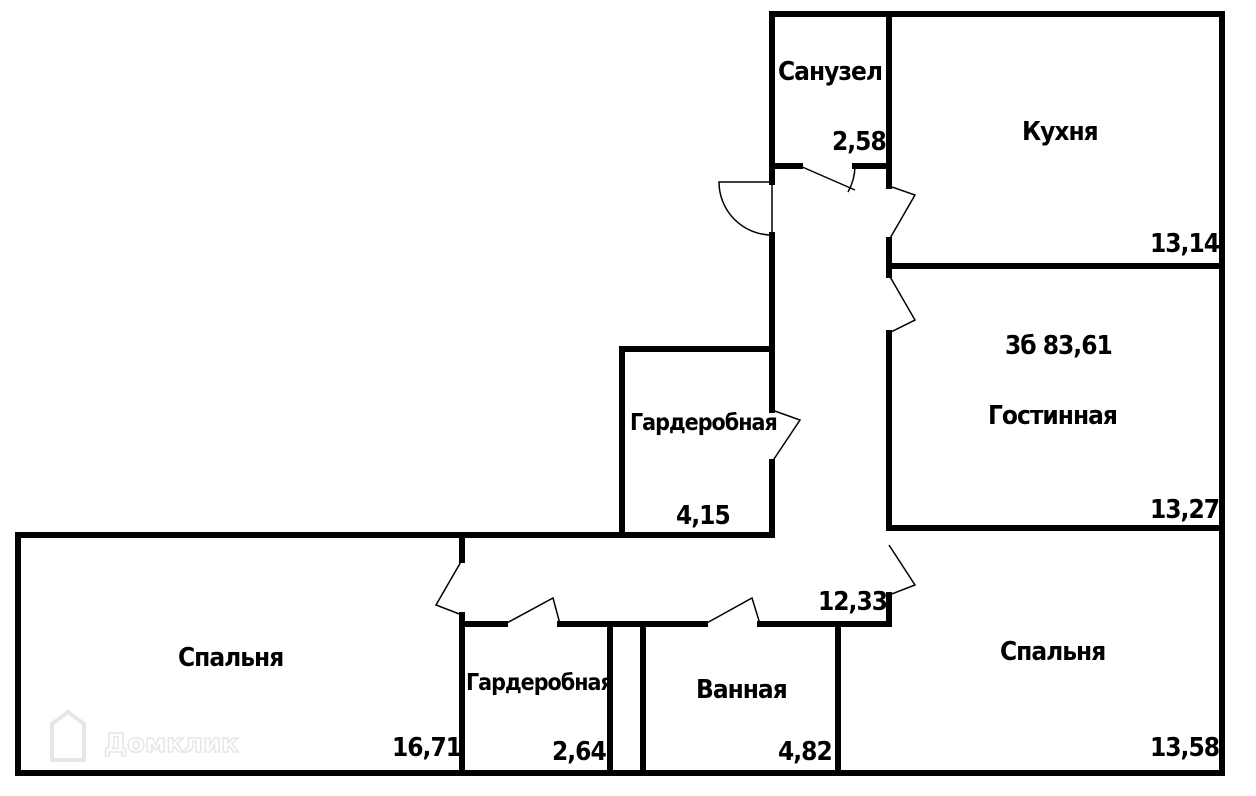 This screenshot has width=1256, height=796. Describe the element at coordinates (741, 690) in the screenshot. I see `room-name-bathroom: Ванная` at that location.